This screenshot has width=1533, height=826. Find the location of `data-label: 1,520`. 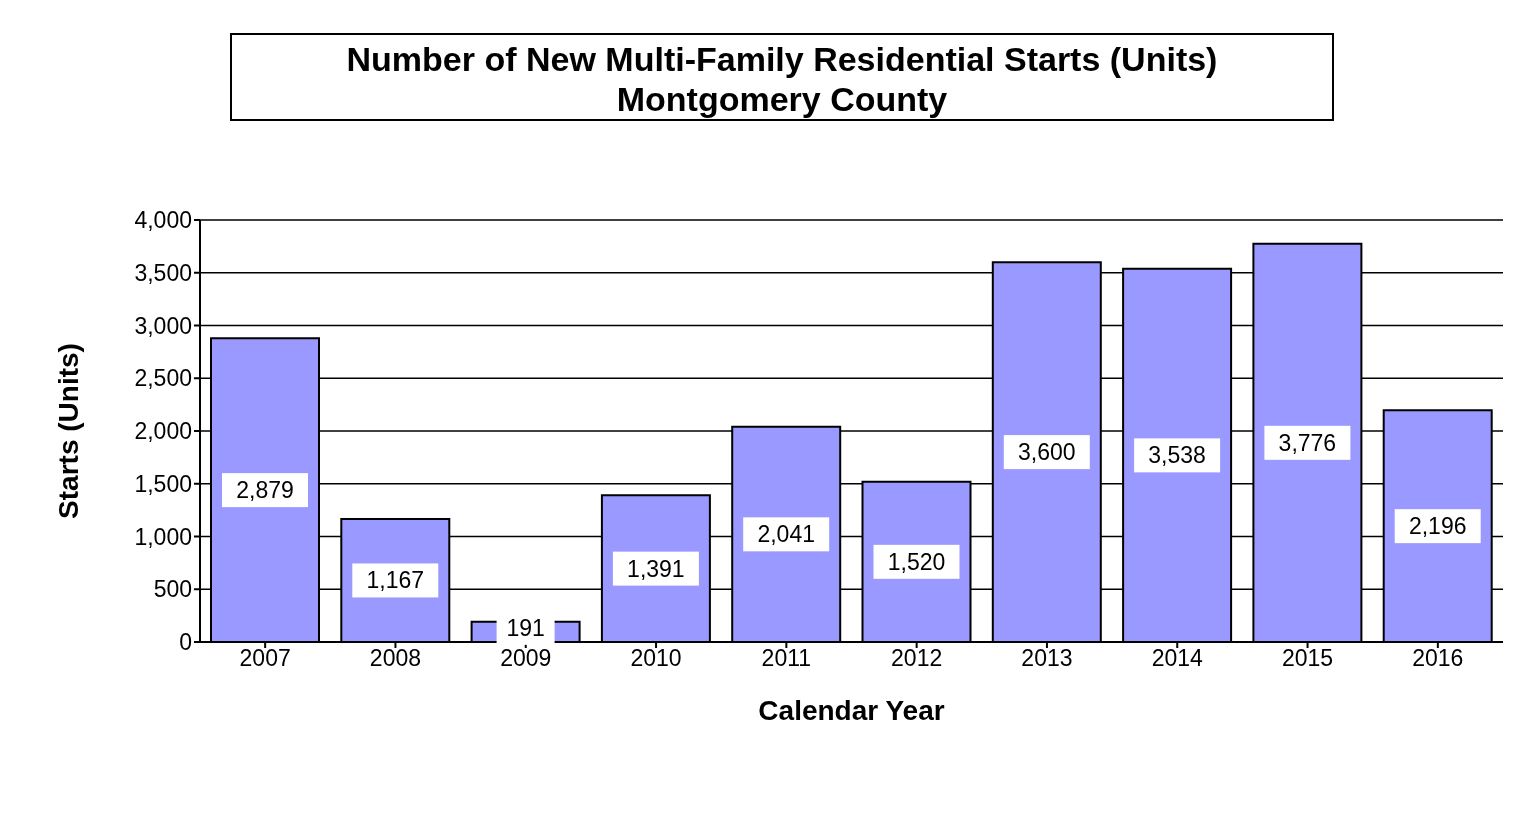

data-label: 1,520 is located at coordinates (916, 561).